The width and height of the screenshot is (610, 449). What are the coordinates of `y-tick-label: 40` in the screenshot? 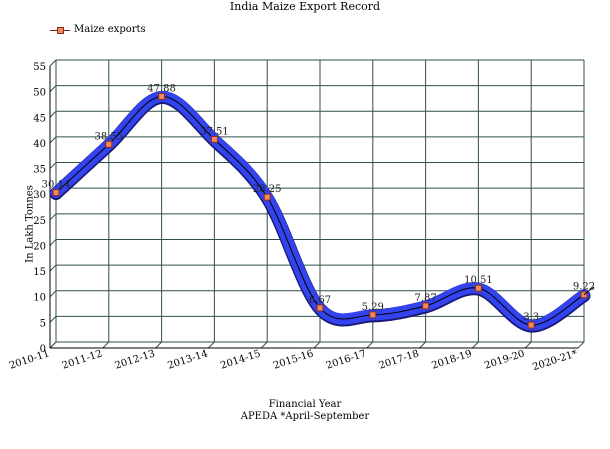 It's located at (39, 144).